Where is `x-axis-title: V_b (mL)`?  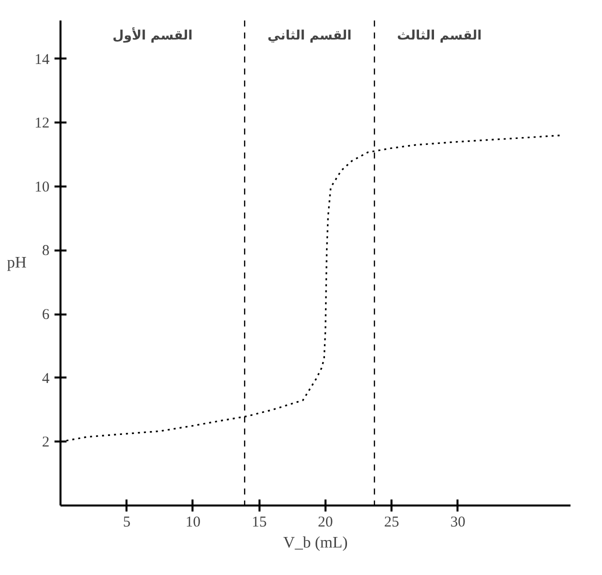
x-axis-title: V_b (mL) is located at coordinates (315, 543).